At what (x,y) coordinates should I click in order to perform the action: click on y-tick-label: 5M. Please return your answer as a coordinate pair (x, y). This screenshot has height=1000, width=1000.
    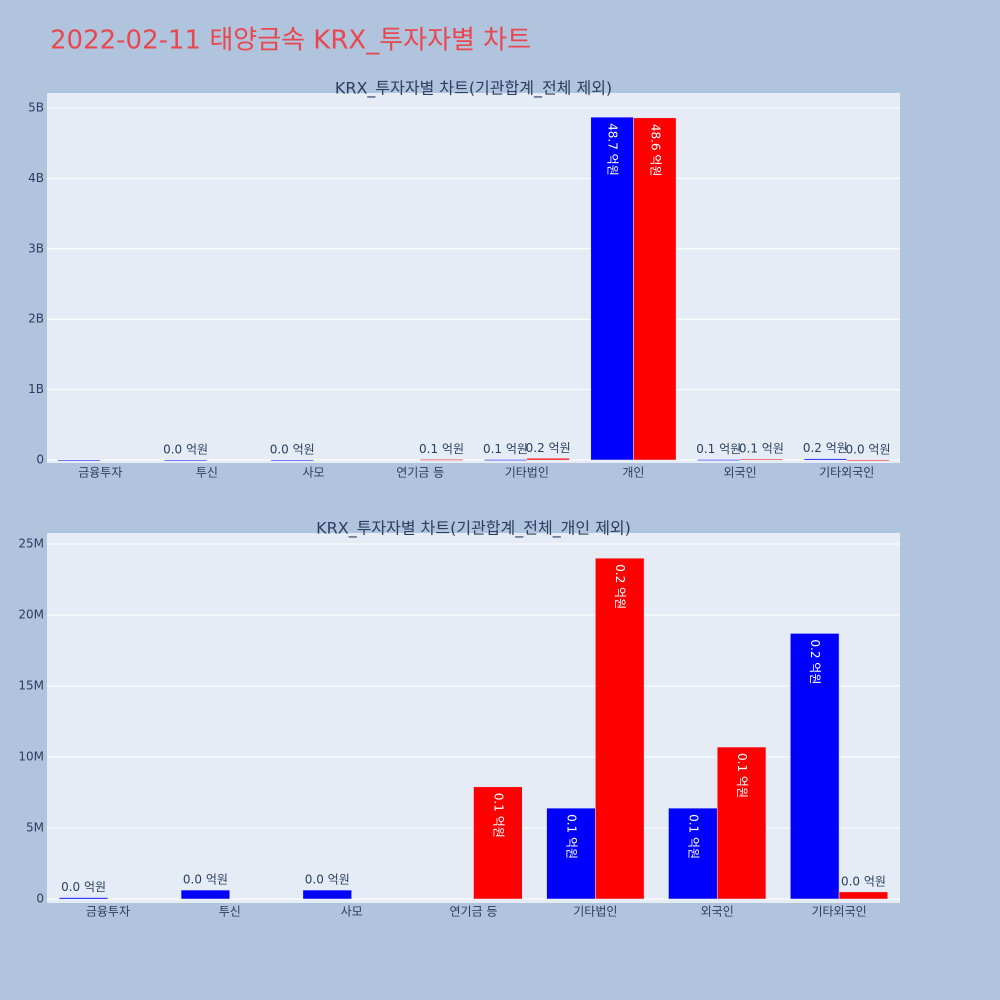
    Looking at the image, I should click on (35, 827).